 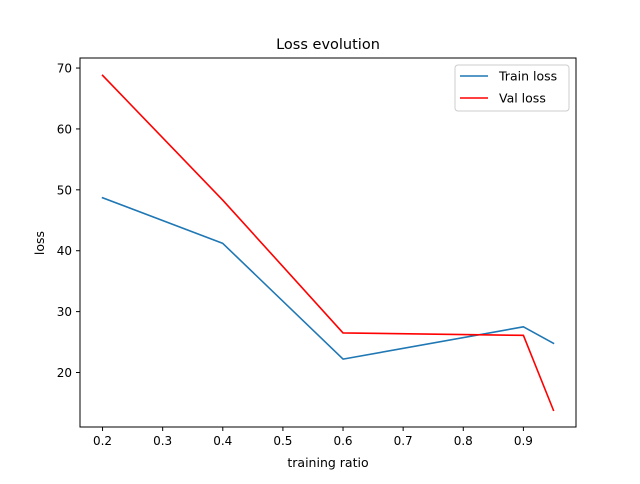 What do you see at coordinates (463, 441) in the screenshot?
I see `x-tick-label: 0.8` at bounding box center [463, 441].